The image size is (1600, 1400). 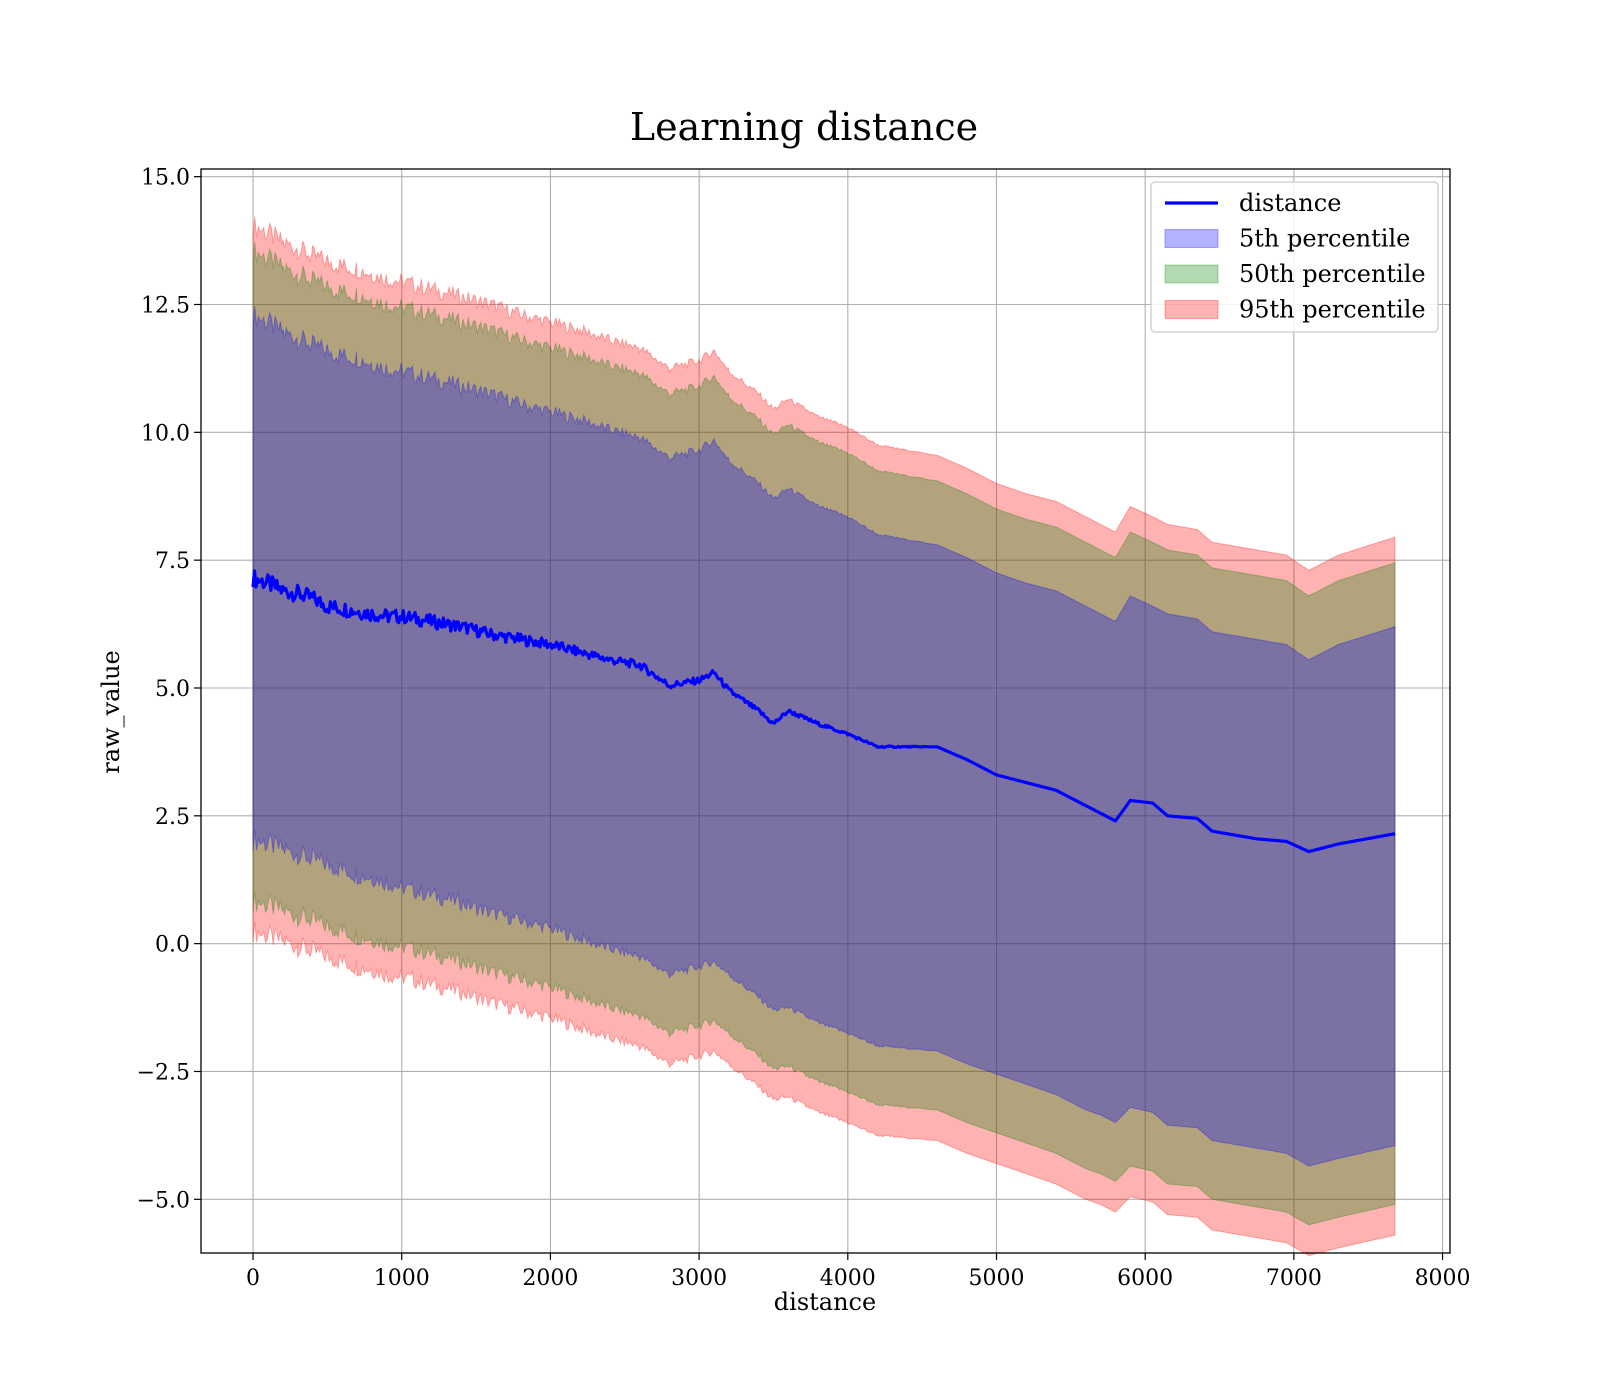 What do you see at coordinates (165, 433) in the screenshot?
I see `y-tick-label: 10.0` at bounding box center [165, 433].